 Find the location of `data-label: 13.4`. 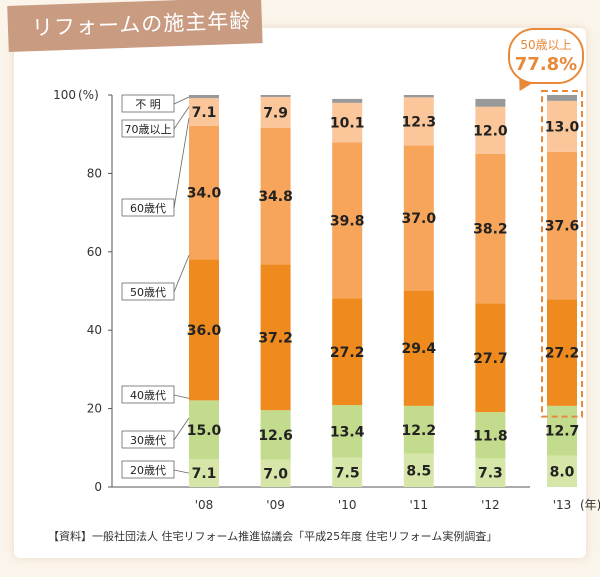

data-label: 13.4 is located at coordinates (347, 432).